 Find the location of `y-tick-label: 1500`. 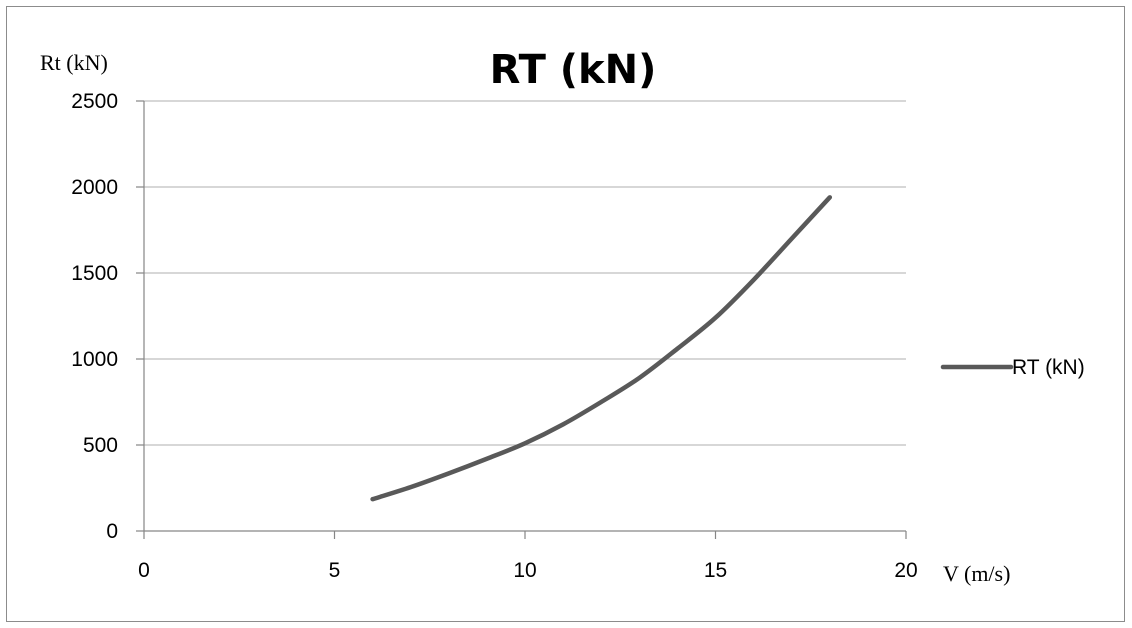

y-tick-label: 1500 is located at coordinates (94, 273).